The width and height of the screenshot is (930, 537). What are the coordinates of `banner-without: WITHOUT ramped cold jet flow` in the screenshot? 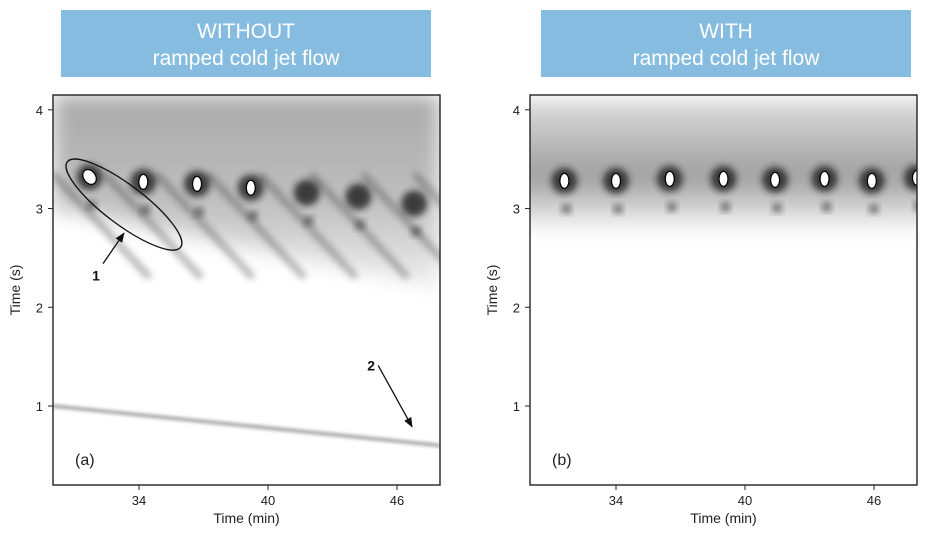 It's located at (246, 43).